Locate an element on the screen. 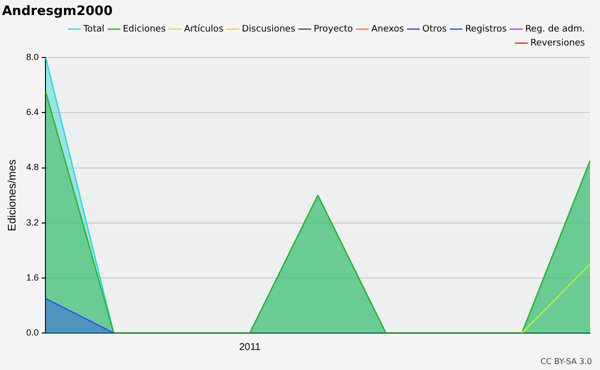 The height and width of the screenshot is (370, 600). legend-label: Total is located at coordinates (93, 29).